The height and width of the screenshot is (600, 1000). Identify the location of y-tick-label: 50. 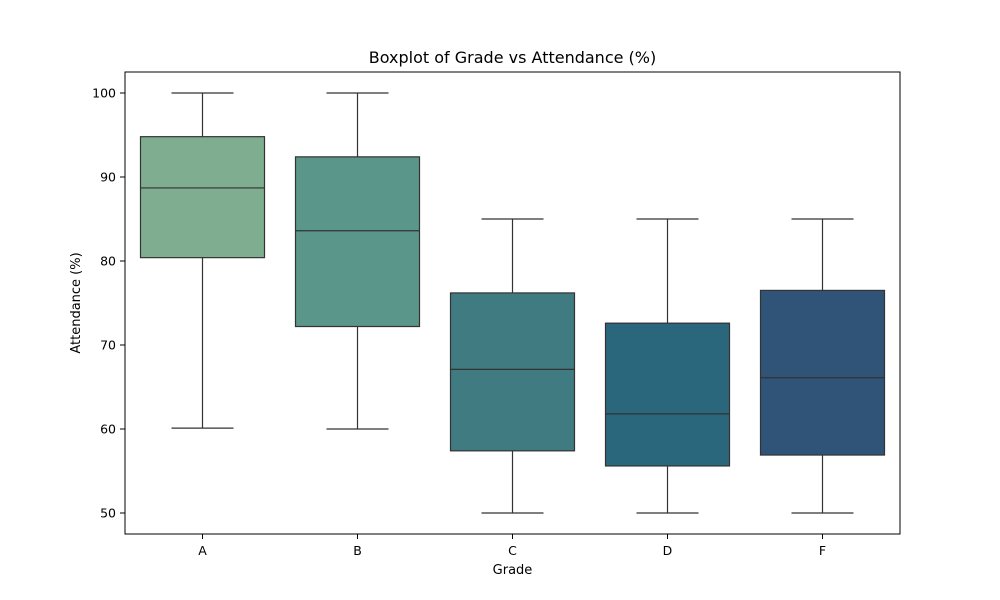
(108, 513).